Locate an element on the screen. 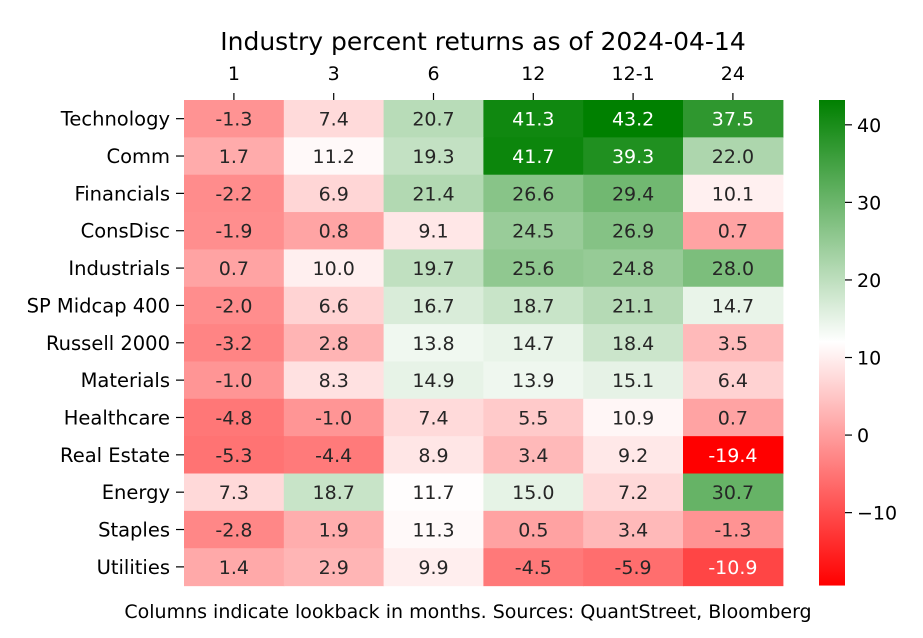 This screenshot has height=638, width=923. colorbar-tick-label: 40 is located at coordinates (869, 126).